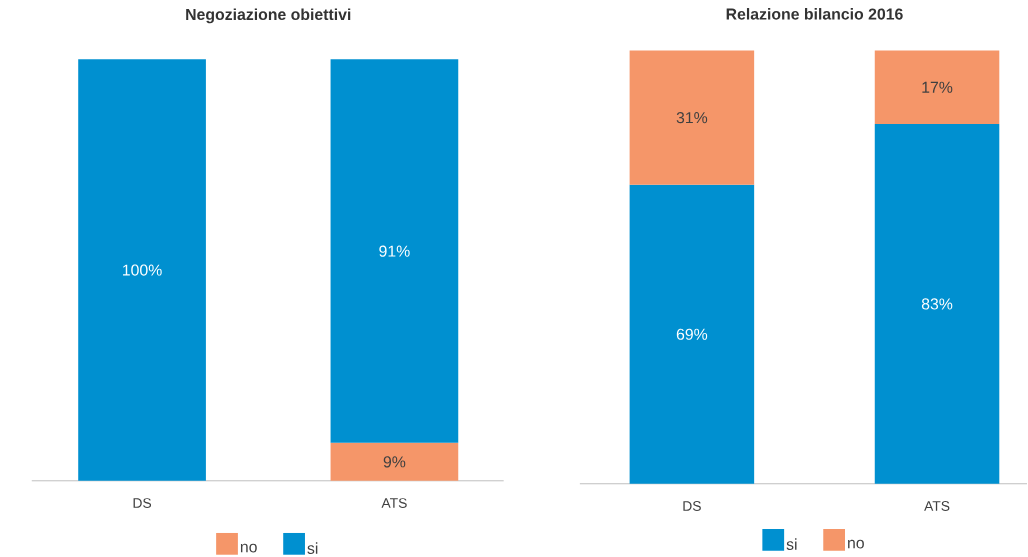  What do you see at coordinates (814, 14) in the screenshot?
I see `chart-title: Relazione bilancio 2016` at bounding box center [814, 14].